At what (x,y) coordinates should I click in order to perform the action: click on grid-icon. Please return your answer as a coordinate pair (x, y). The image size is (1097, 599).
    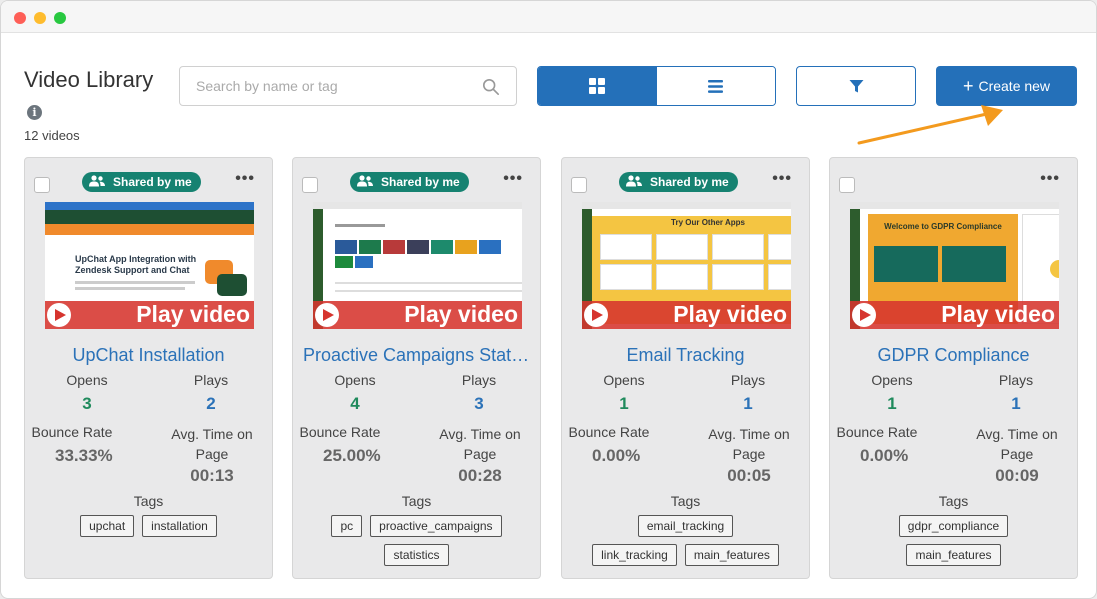
    Looking at the image, I should click on (597, 86).